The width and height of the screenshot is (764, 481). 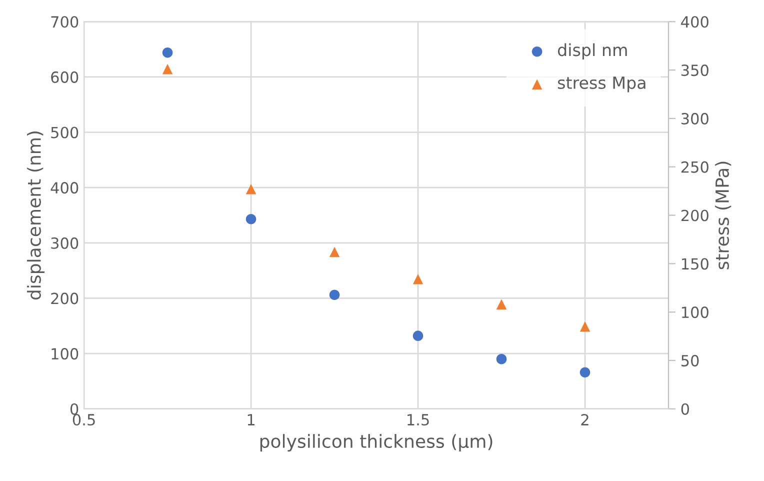 What do you see at coordinates (64, 132) in the screenshot?
I see `y-tick-label: 500` at bounding box center [64, 132].